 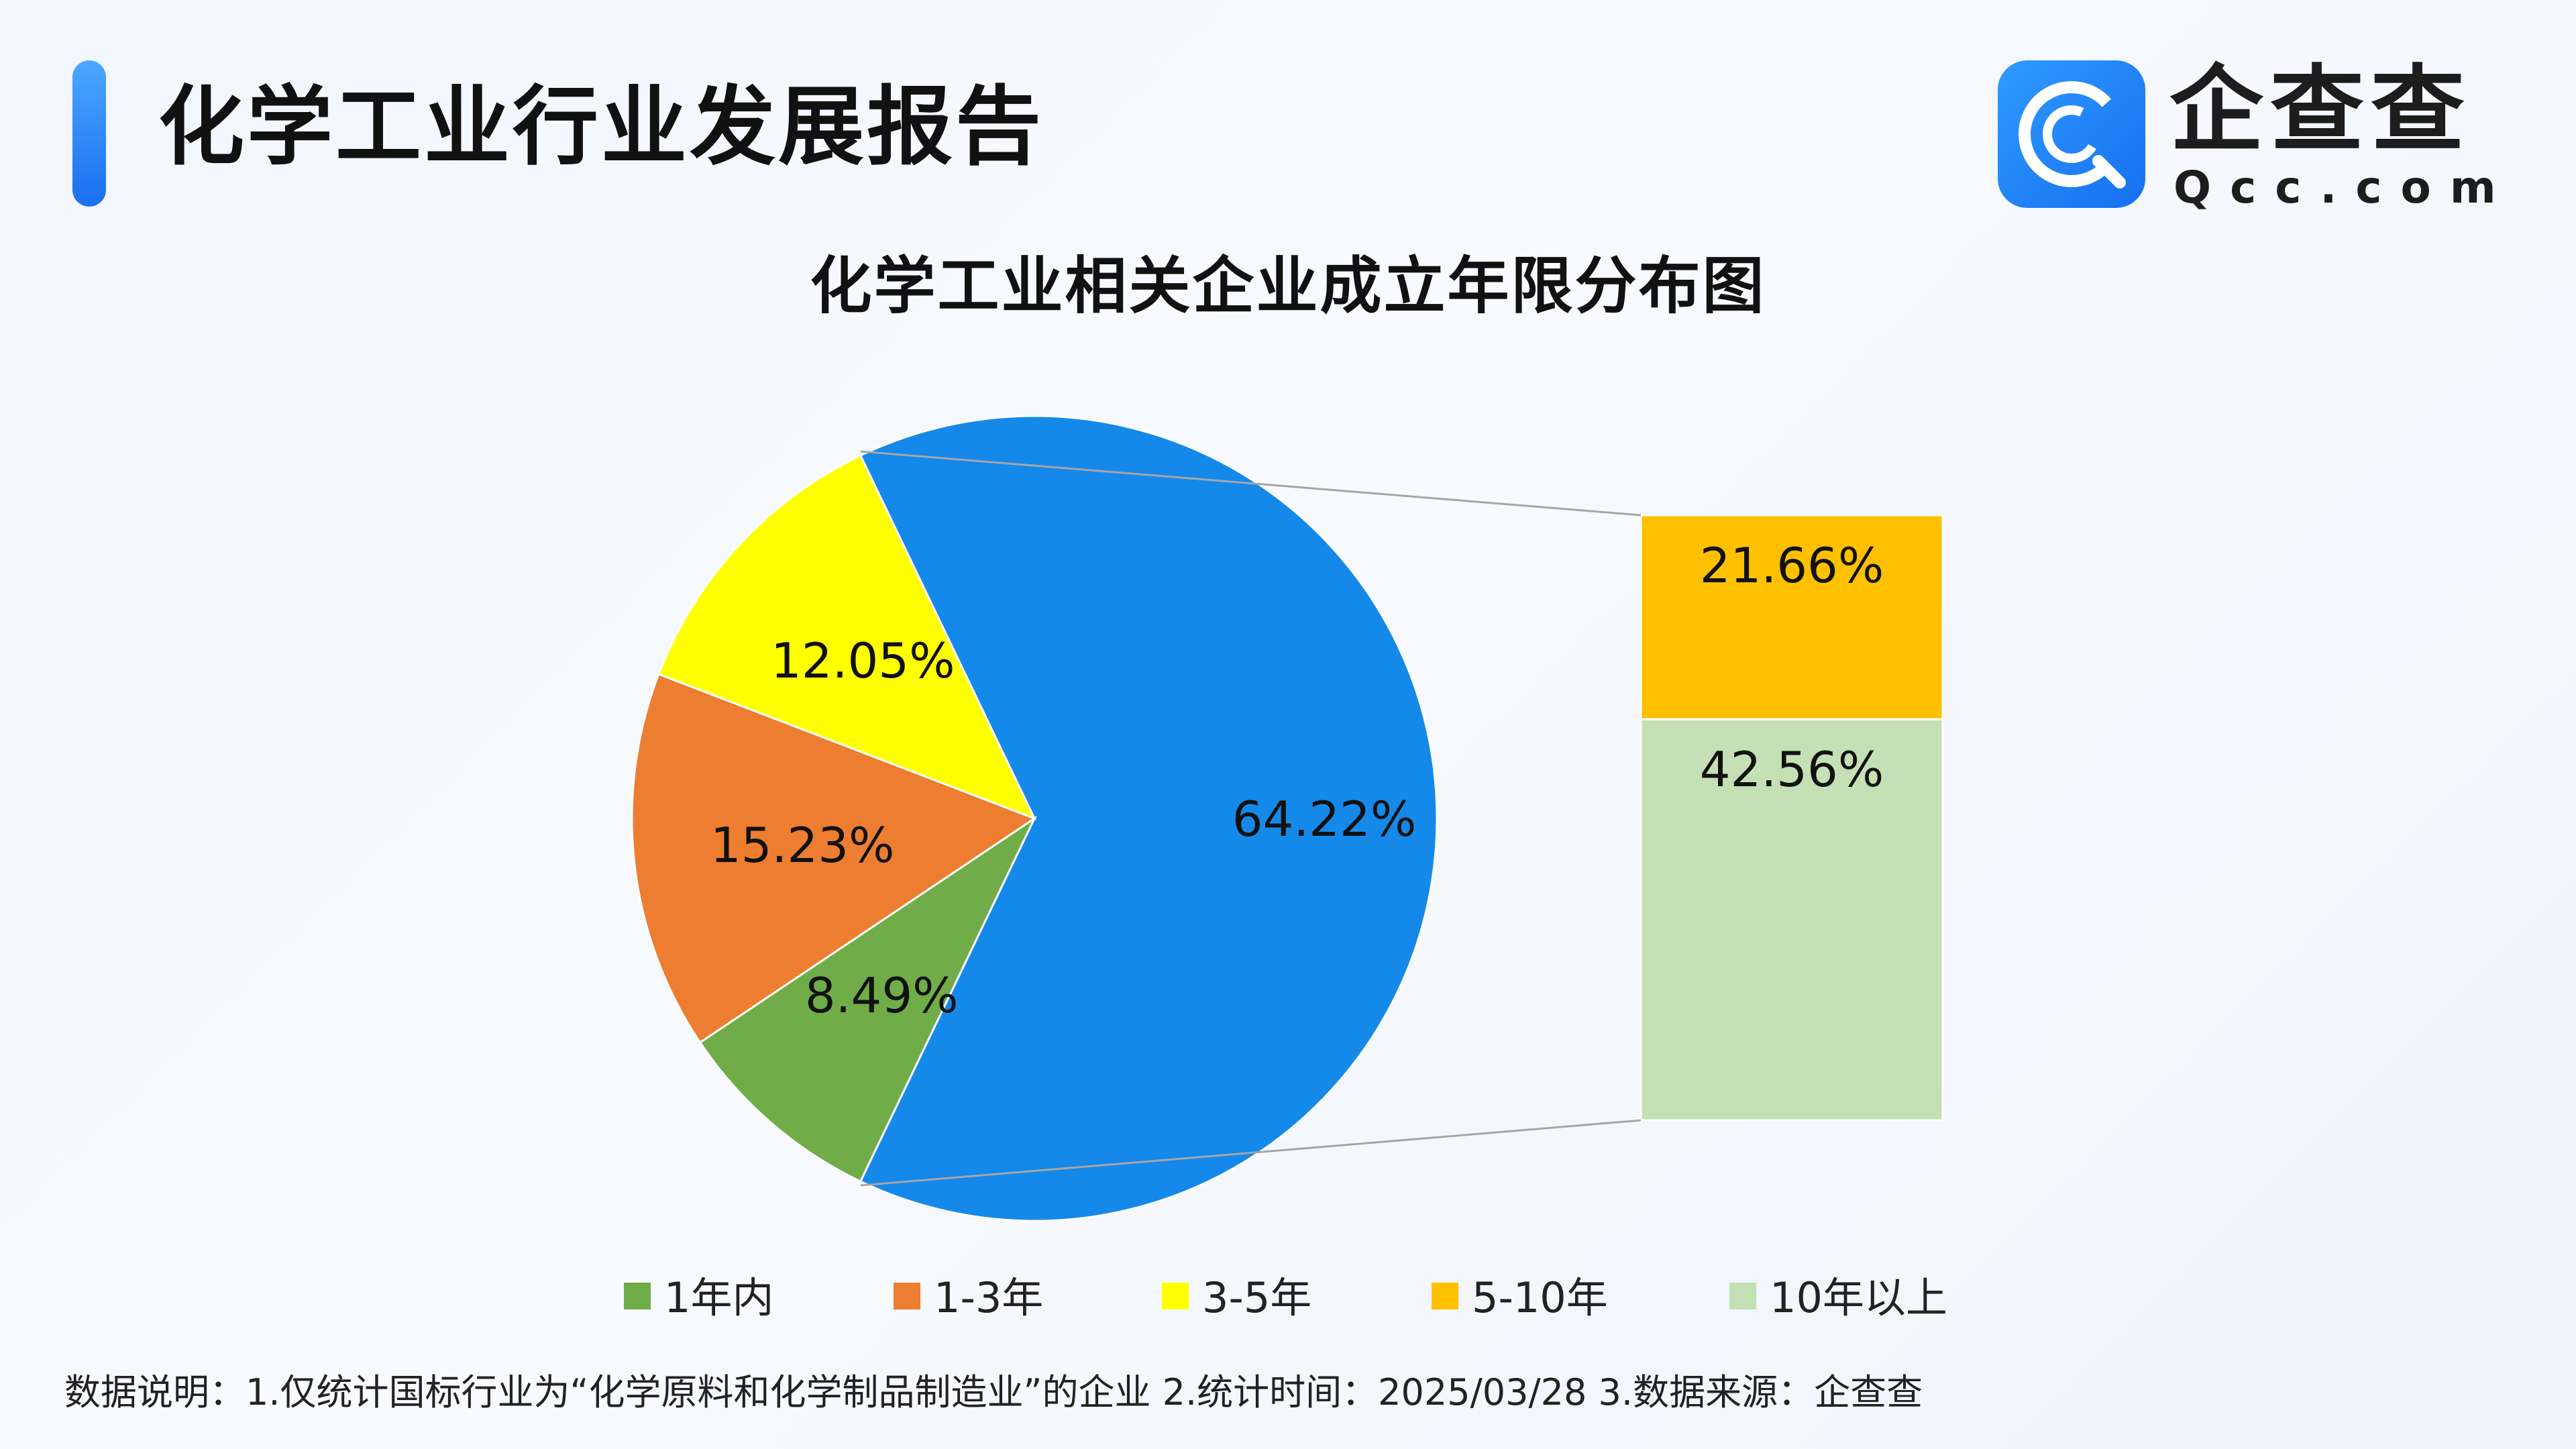 What do you see at coordinates (1540, 1297) in the screenshot?
I see `legend-label-3: 5-10年` at bounding box center [1540, 1297].